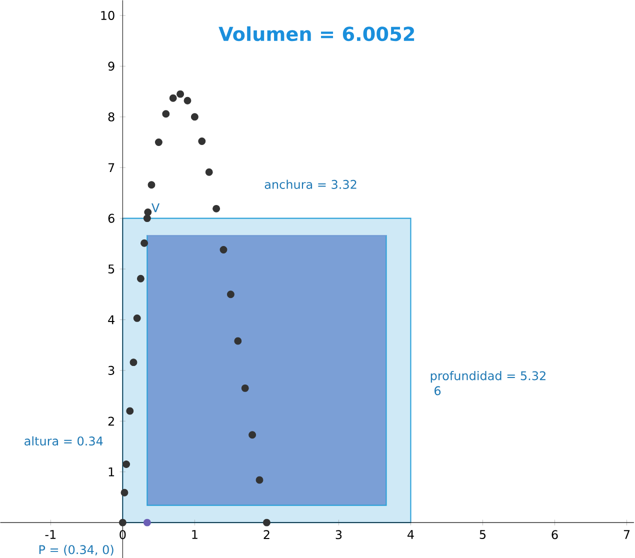  I want to click on x-tick-label: 1, so click(195, 534).